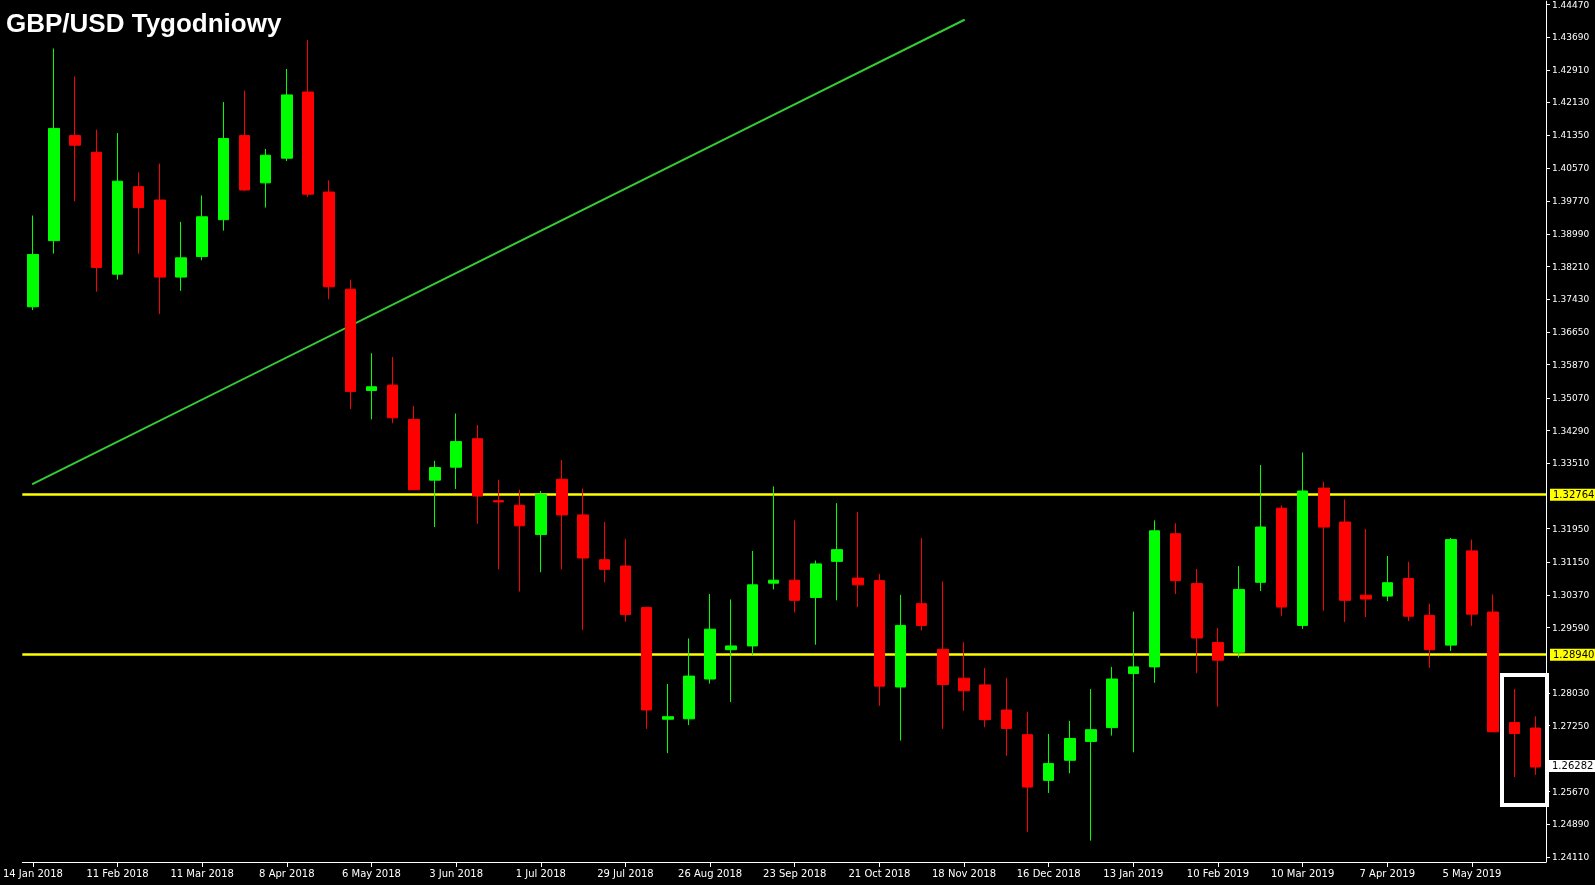 The height and width of the screenshot is (885, 1595). Describe the element at coordinates (1573, 766) in the screenshot. I see `text: 1.26282` at that location.